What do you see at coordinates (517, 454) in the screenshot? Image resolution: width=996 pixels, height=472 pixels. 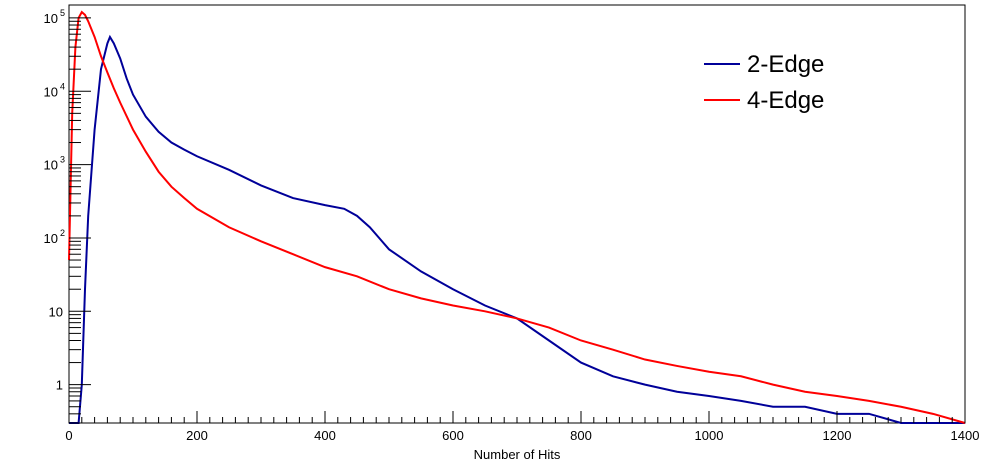 I see `x-axis-title: Number of Hits` at bounding box center [517, 454].